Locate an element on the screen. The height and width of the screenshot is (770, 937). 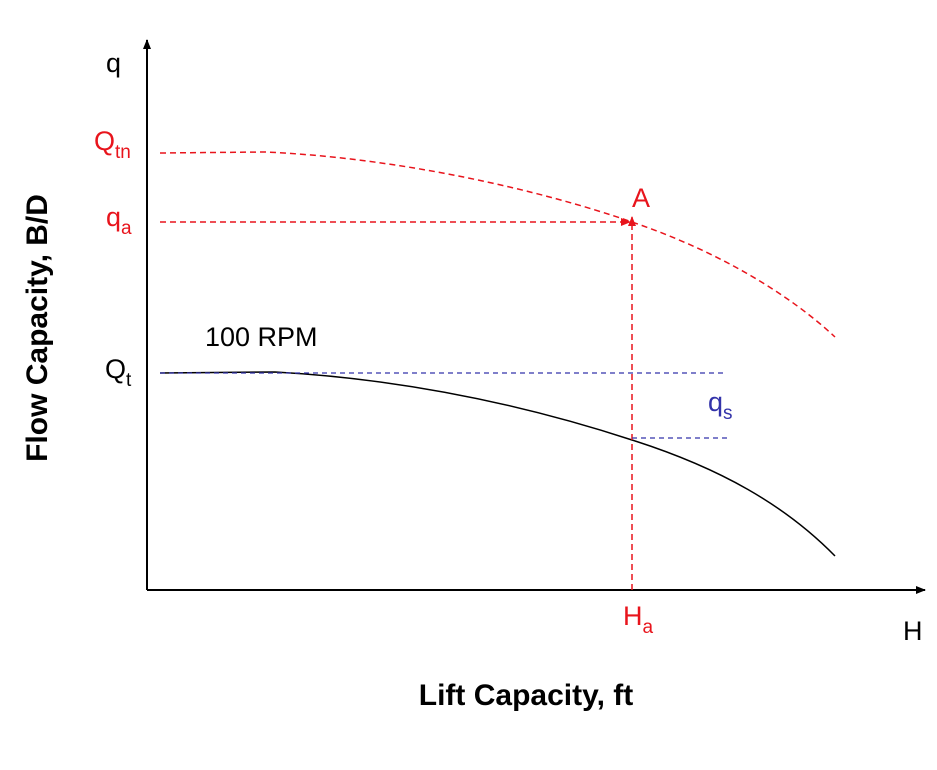
ha-label: Ha is located at coordinates (638, 619).